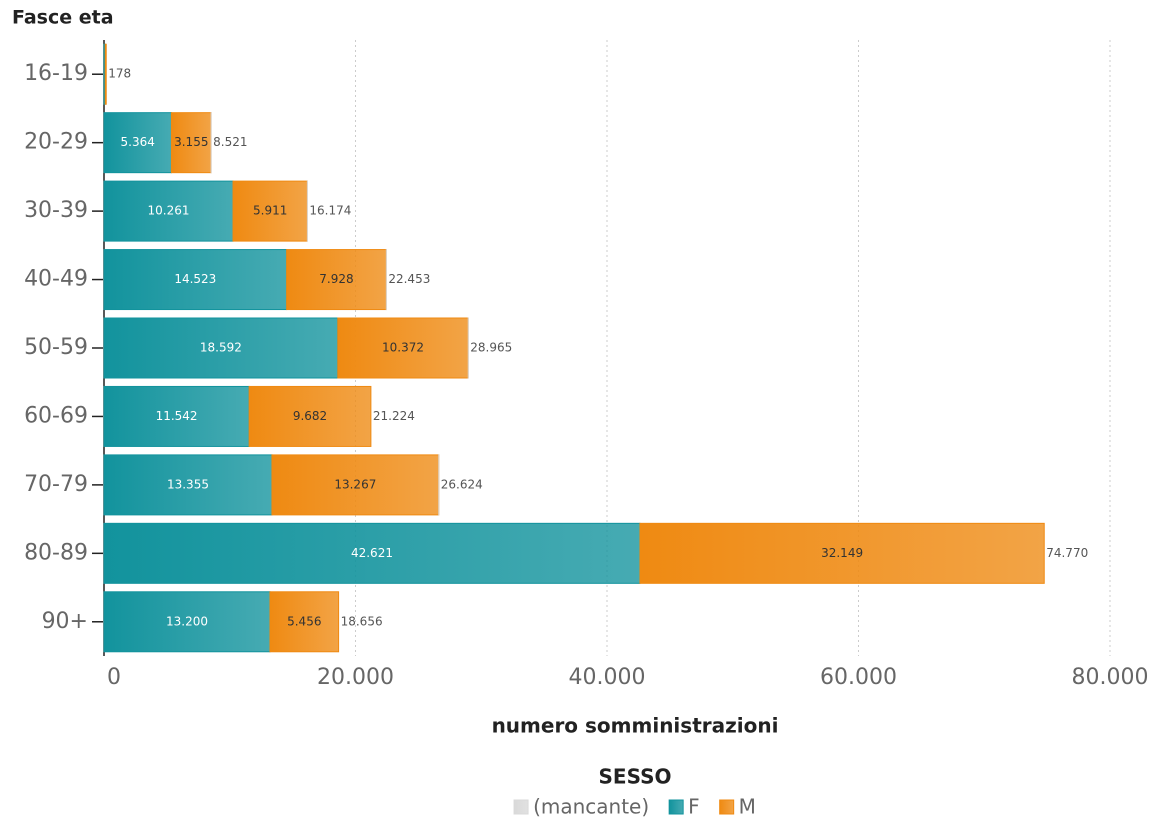  Describe the element at coordinates (491, 348) in the screenshot. I see `total-label: 28.965` at that location.